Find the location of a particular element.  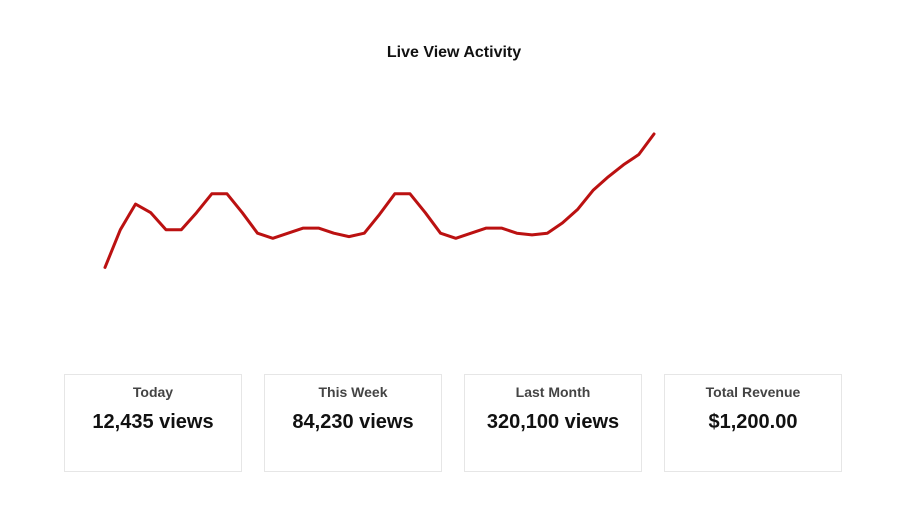

stat-value: 12,435 views is located at coordinates (153, 422).